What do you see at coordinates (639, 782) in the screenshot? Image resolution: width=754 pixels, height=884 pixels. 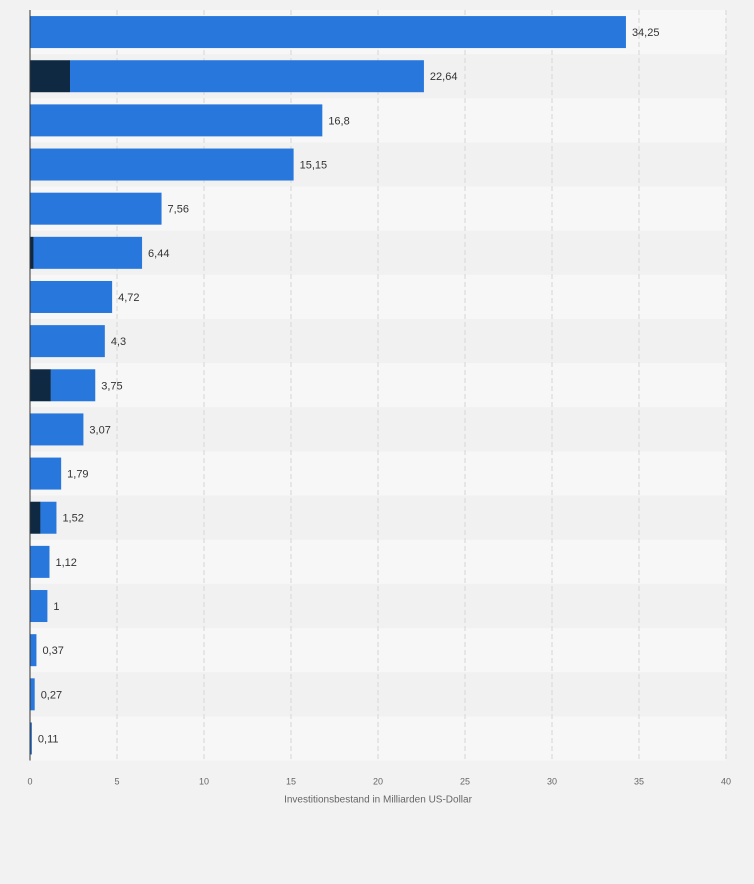 I see `x-tick-label: 35` at bounding box center [639, 782].